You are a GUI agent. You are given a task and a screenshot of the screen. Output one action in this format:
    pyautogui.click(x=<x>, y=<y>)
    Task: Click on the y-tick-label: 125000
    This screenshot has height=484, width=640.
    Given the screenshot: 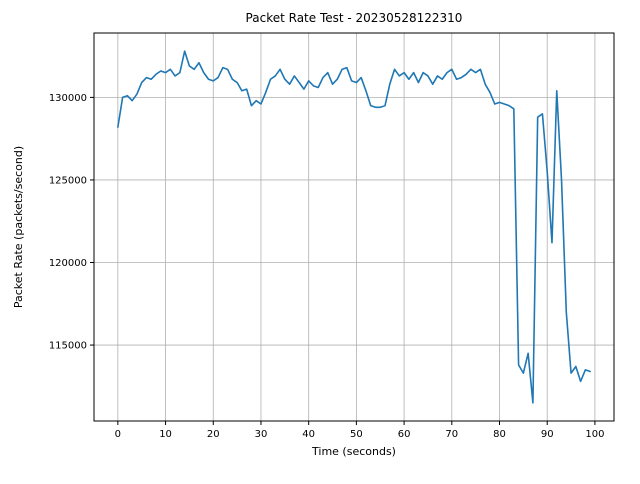 What is the action you would take?
    pyautogui.click(x=68, y=180)
    